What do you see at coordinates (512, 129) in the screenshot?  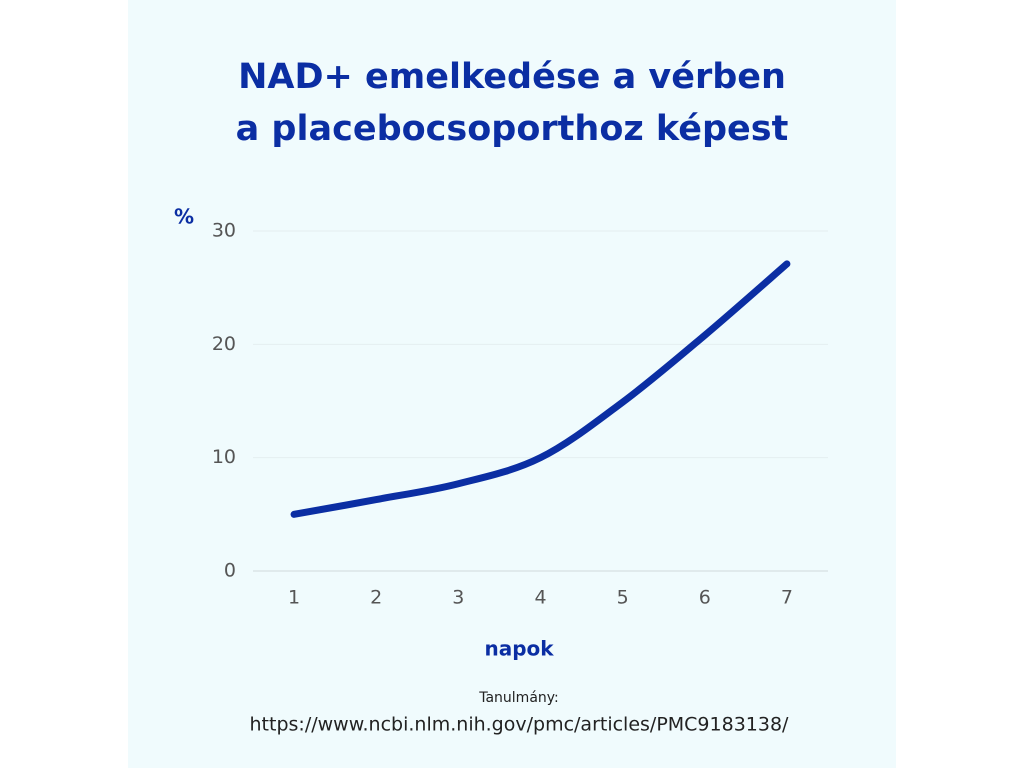 I see `chart-title: a placebocsoporthoz képest` at bounding box center [512, 129].